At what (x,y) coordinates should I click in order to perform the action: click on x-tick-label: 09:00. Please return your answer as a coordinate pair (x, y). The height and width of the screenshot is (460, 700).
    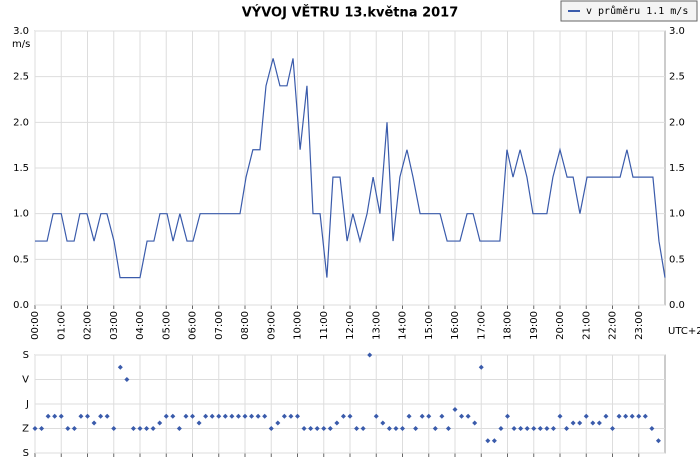
    Looking at the image, I should click on (271, 325).